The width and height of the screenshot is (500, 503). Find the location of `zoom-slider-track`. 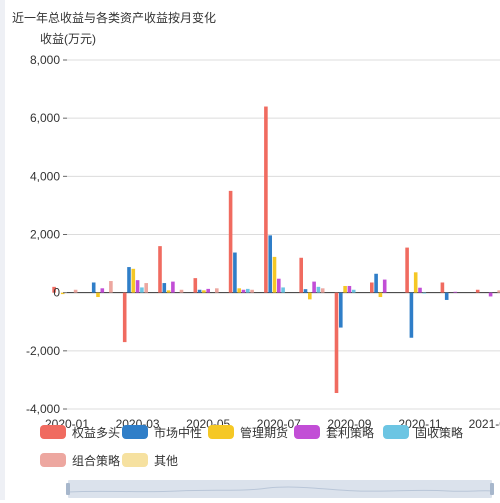

zoom-slider-track is located at coordinates (280, 489).